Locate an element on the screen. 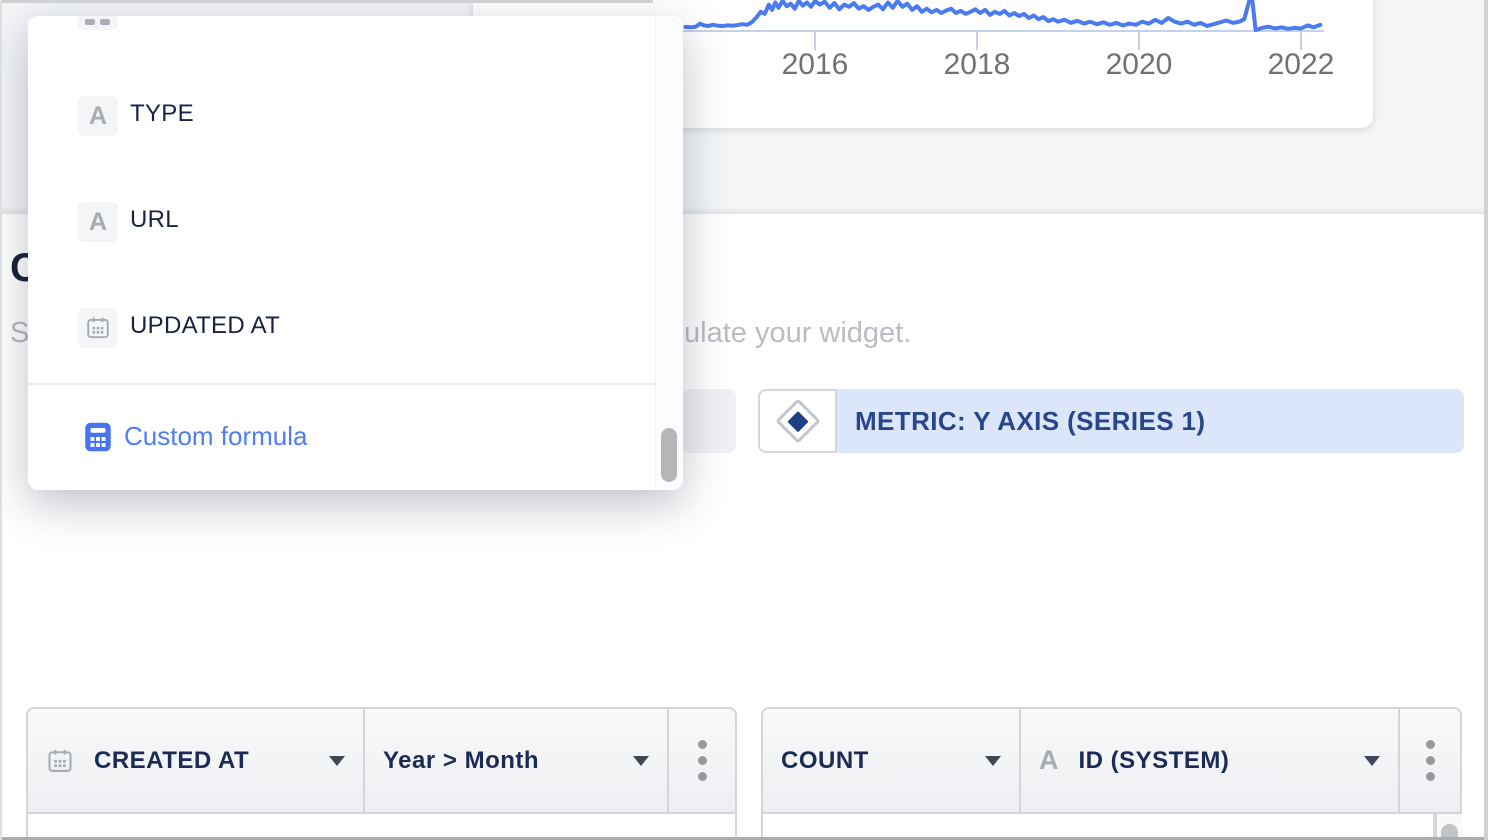  table-scrollbar-thumb is located at coordinates (1449, 832).